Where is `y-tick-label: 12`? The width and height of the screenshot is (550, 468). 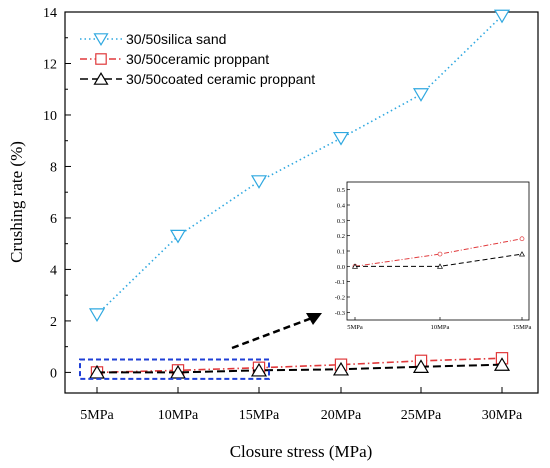 y-tick-label: 12 is located at coordinates (50, 64).